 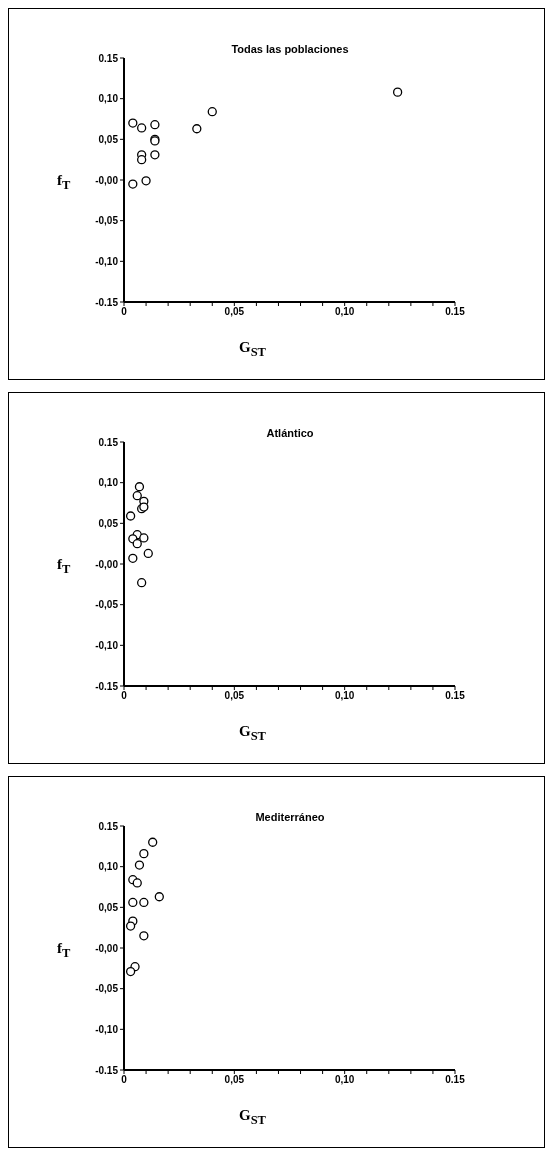 What do you see at coordinates (290, 49) in the screenshot?
I see `chart-title: Todas las poblaciones` at bounding box center [290, 49].